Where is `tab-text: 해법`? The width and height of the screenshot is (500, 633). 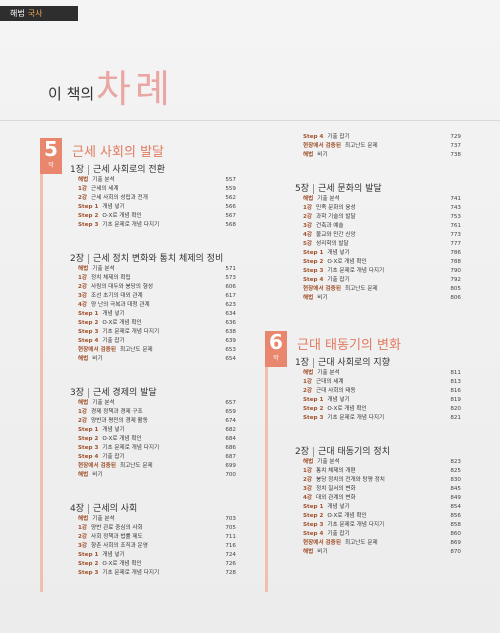
tab-text: 해법 is located at coordinates (17, 13).